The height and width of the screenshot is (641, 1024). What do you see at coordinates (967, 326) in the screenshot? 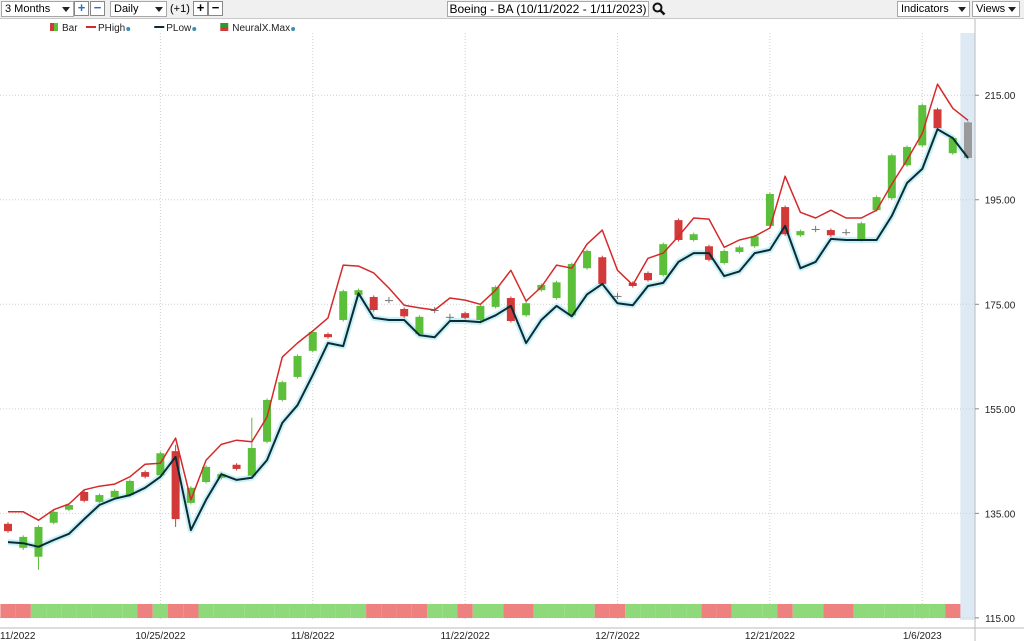
I see `current-highlight` at bounding box center [967, 326].